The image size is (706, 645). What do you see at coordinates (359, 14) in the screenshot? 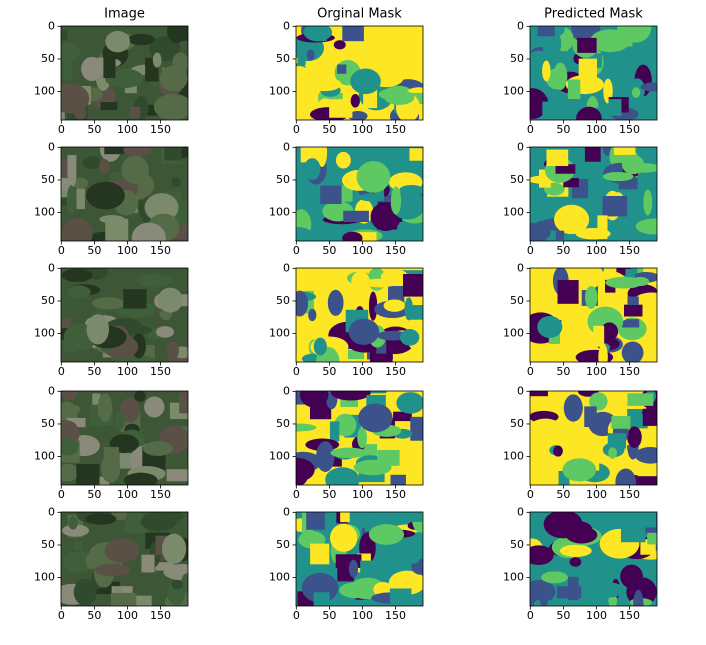
I see `panel-title: Orginal Mask` at bounding box center [359, 14].